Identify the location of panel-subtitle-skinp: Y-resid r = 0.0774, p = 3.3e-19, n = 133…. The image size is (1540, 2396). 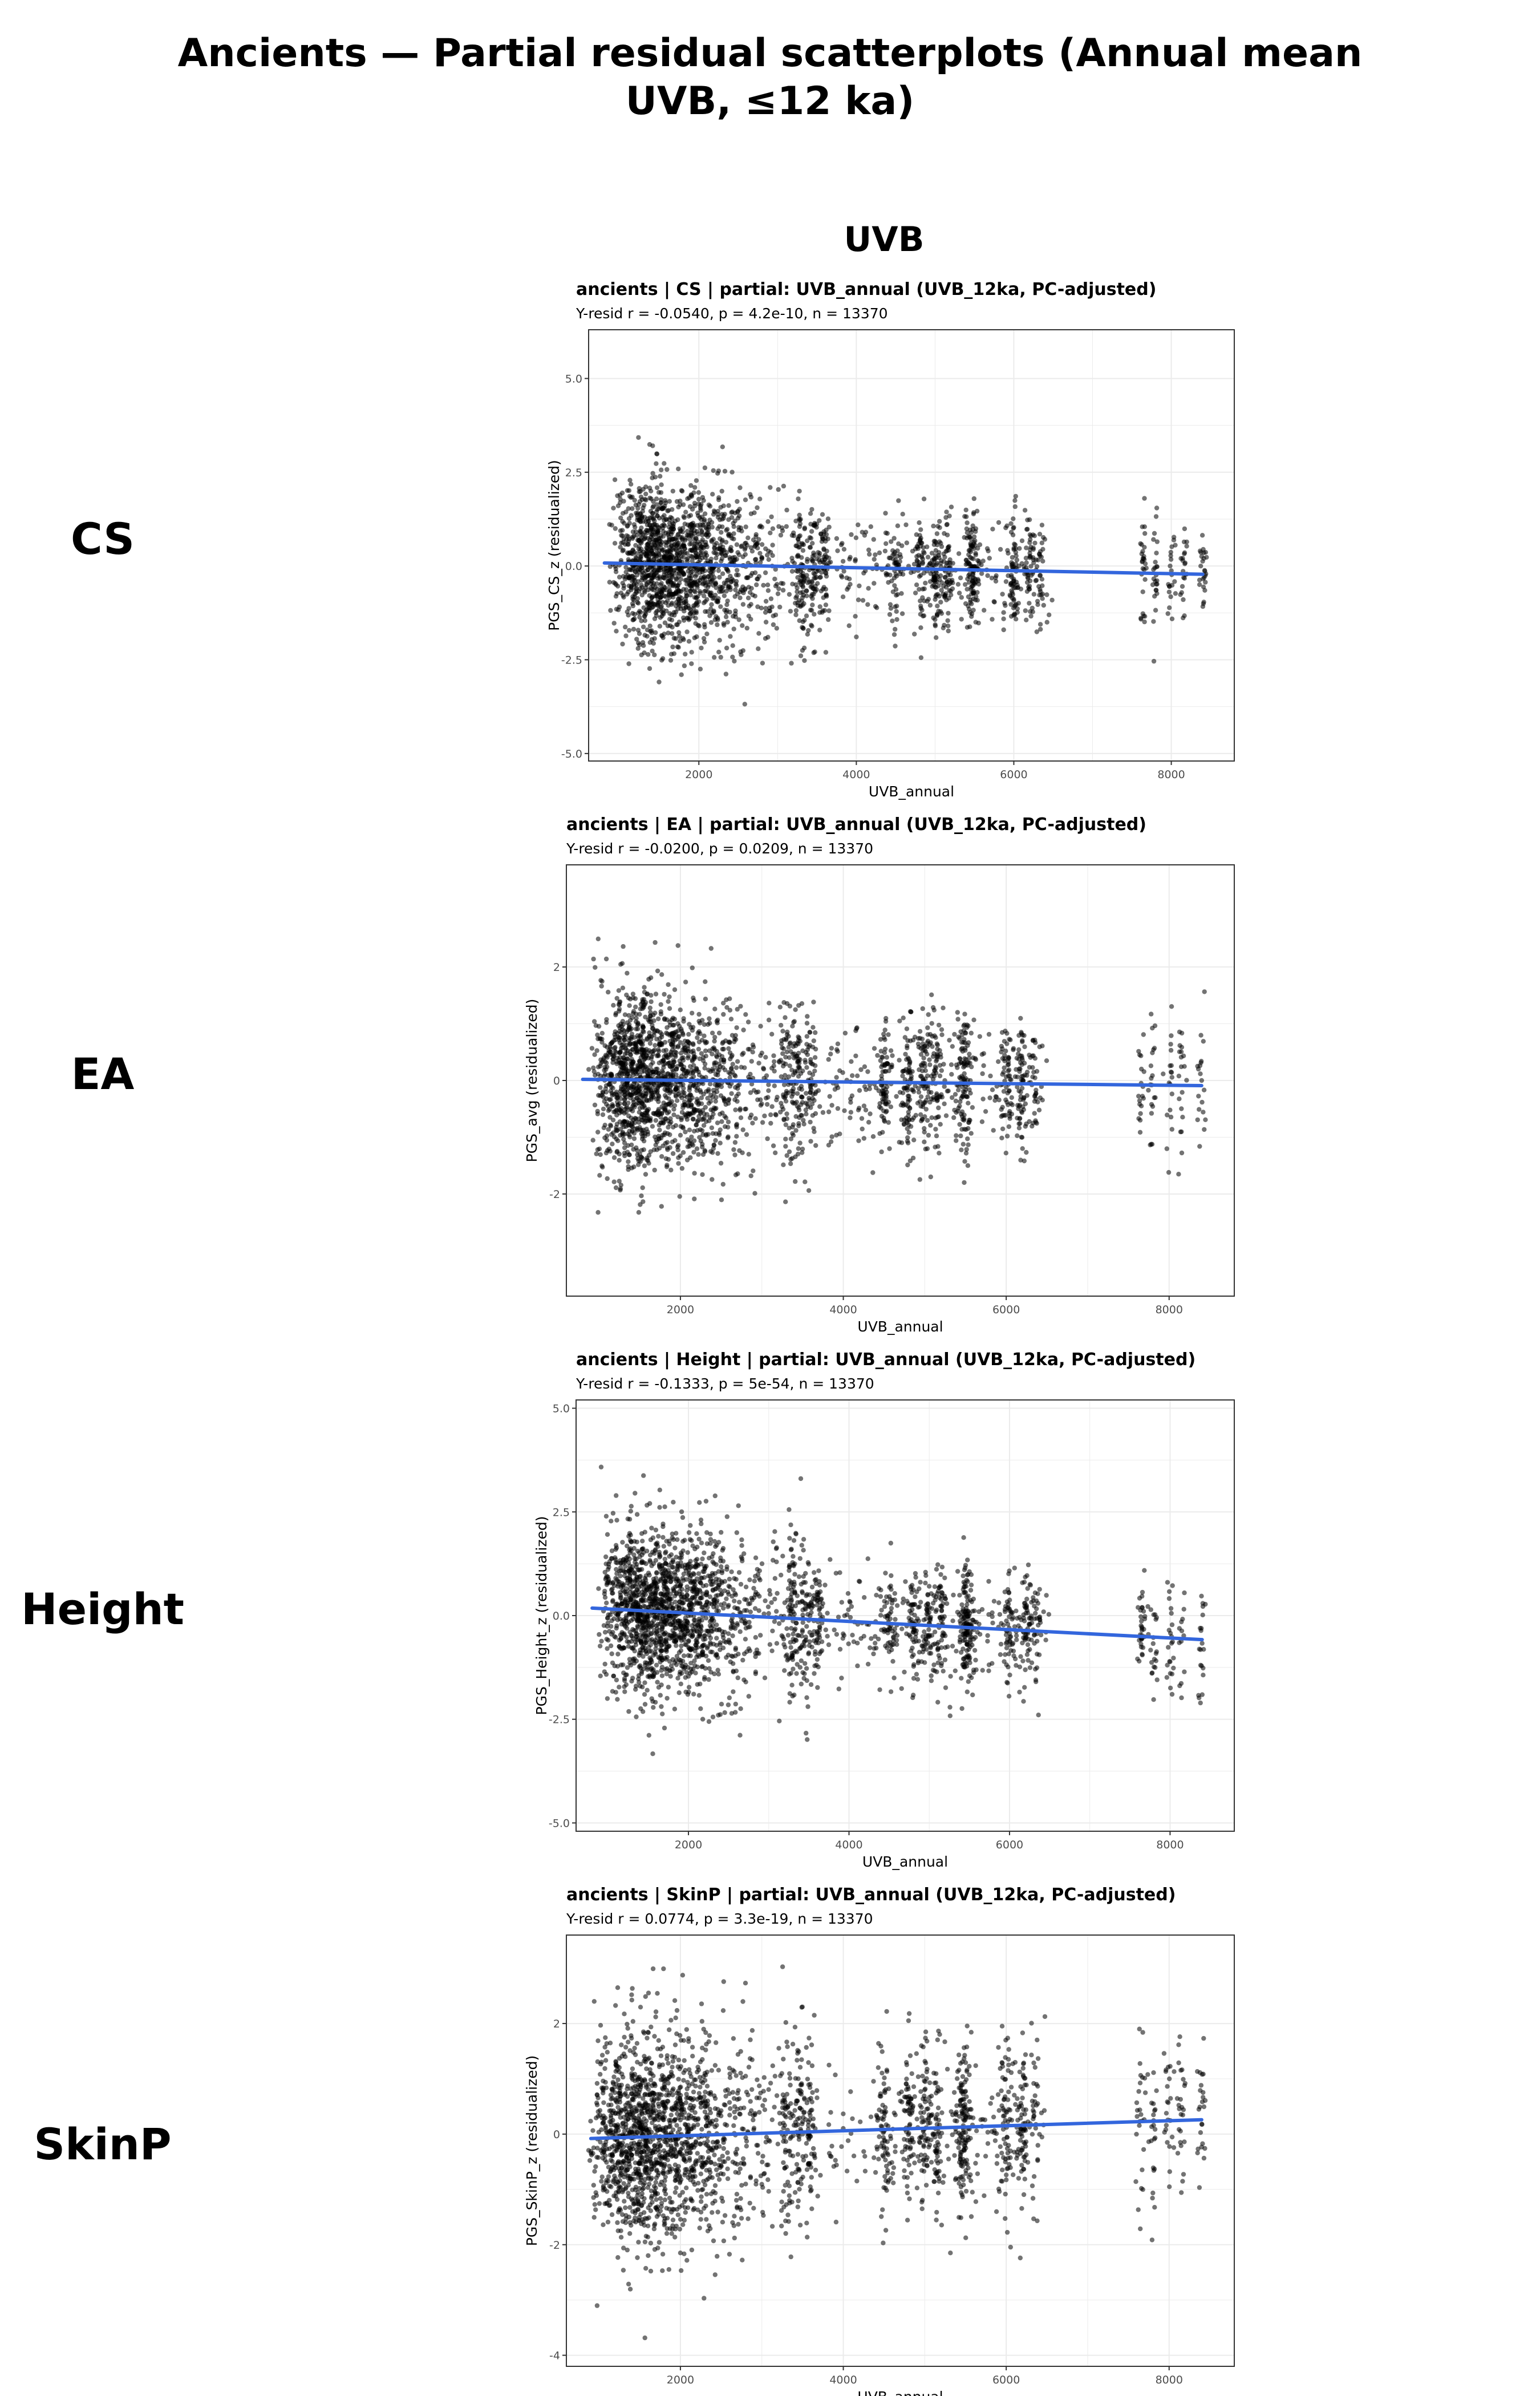
(720, 1919).